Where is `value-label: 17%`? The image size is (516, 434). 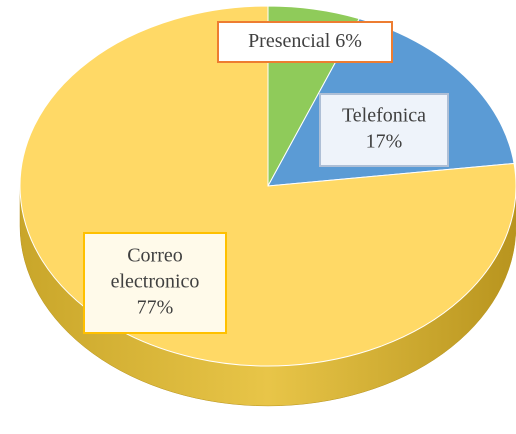
value-label: 17% is located at coordinates (384, 142).